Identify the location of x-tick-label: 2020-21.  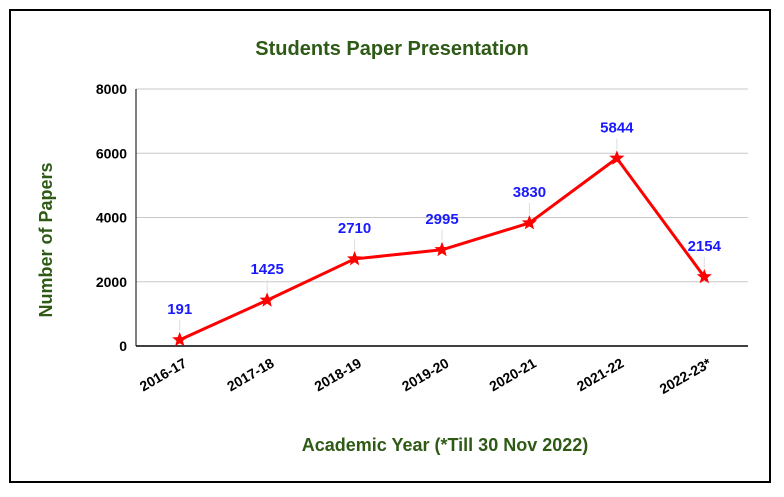
(512, 375).